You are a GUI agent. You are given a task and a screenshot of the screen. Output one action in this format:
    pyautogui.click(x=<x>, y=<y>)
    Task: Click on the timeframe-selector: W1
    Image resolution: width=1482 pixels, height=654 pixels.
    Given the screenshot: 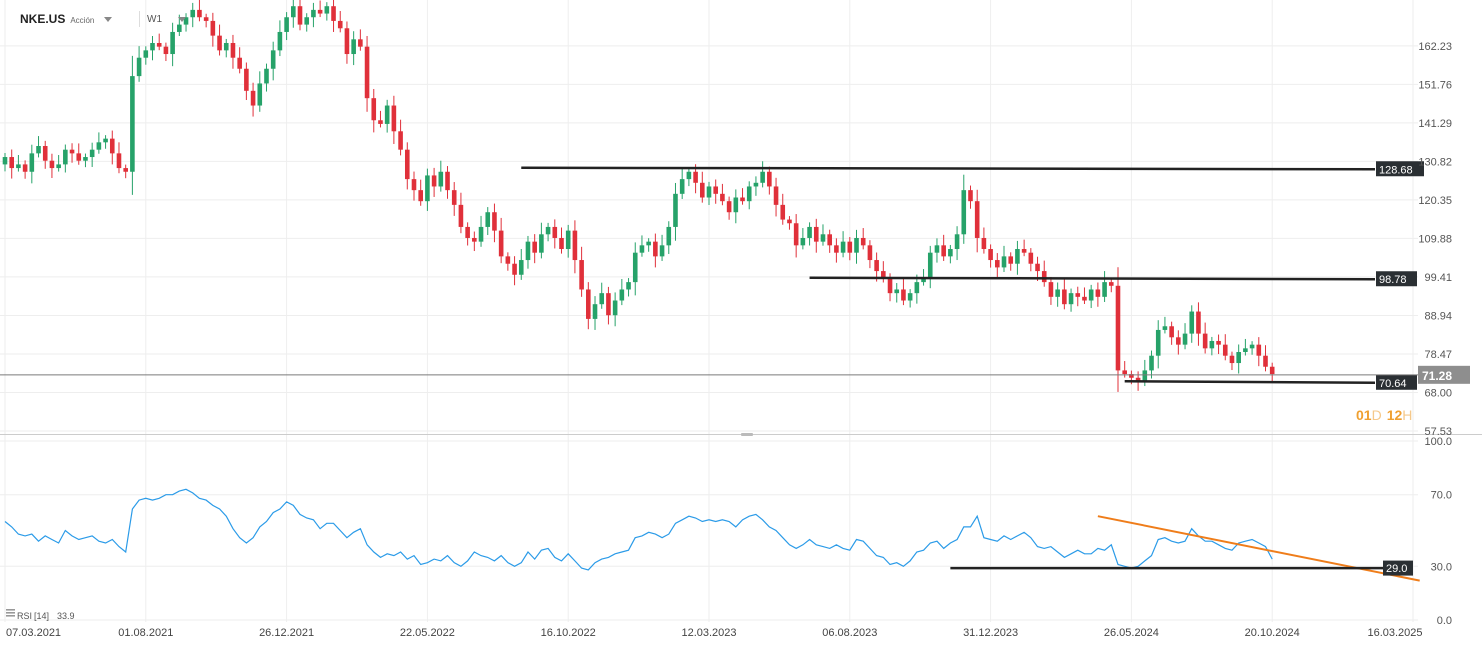 What is the action you would take?
    pyautogui.click(x=166, y=19)
    